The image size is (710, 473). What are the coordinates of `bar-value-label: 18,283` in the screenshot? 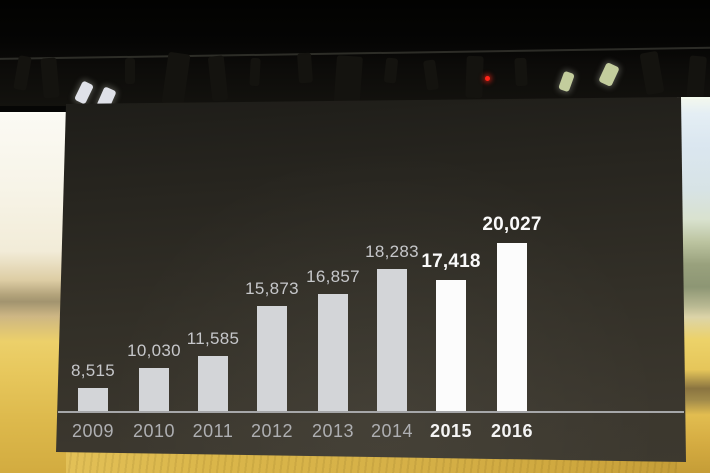 It's located at (392, 251).